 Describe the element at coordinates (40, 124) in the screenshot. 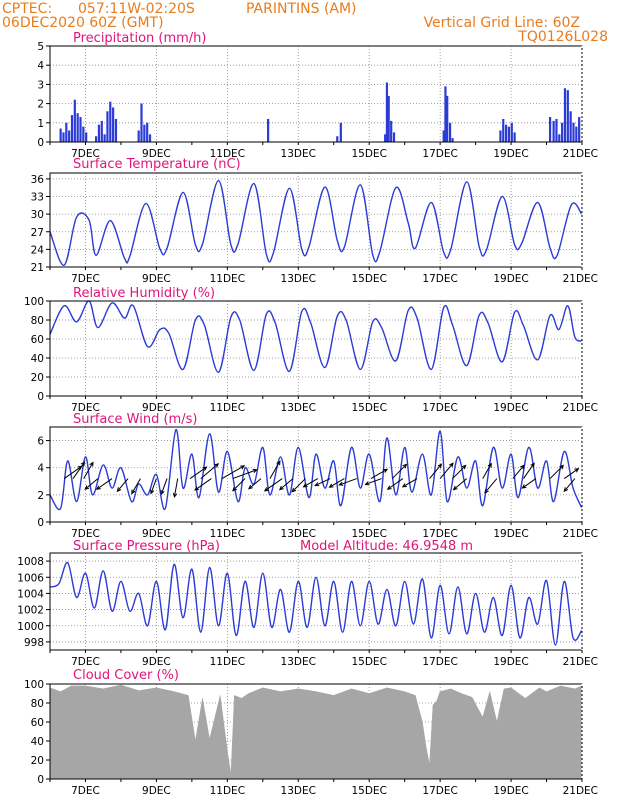

I see `y-tick-label: 1` at that location.